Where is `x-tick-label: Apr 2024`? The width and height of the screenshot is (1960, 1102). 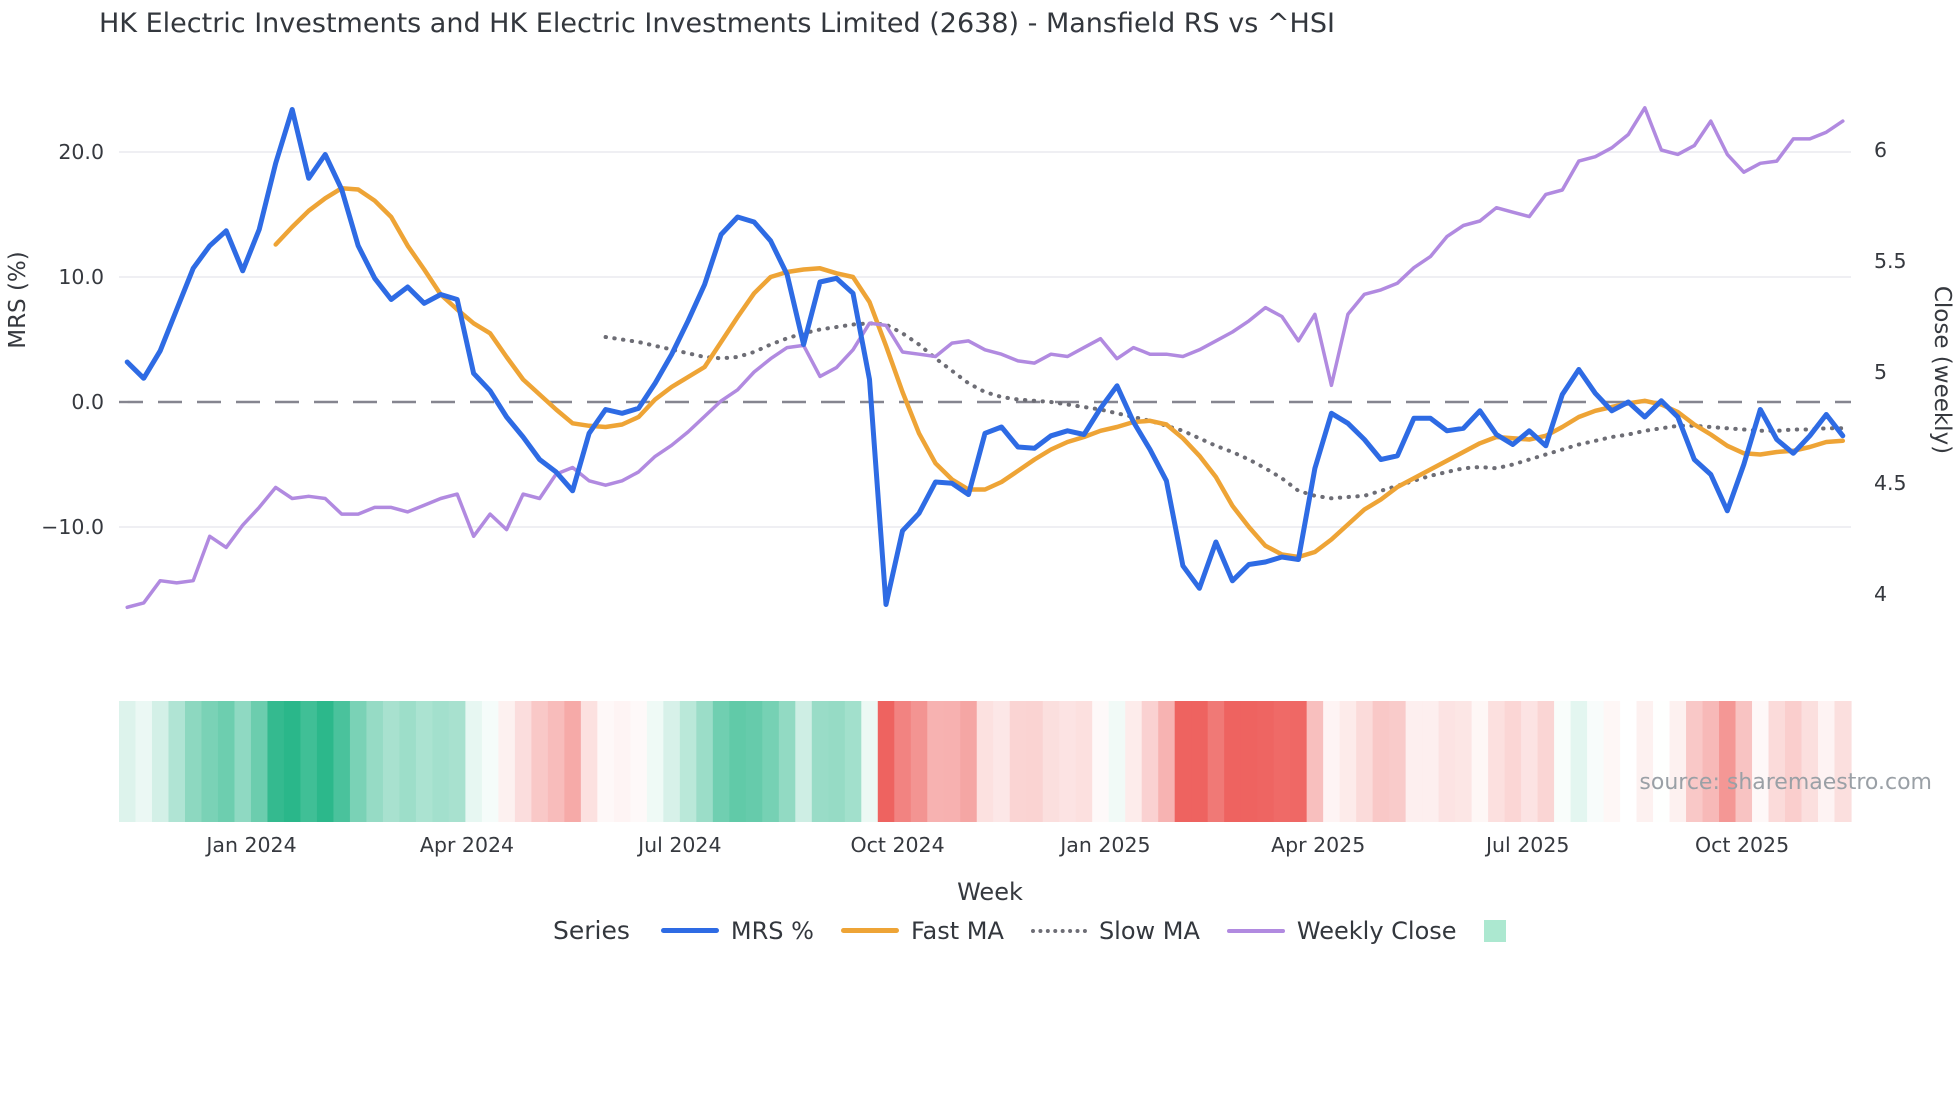
x-tick-label: Apr 2024 is located at coordinates (467, 845).